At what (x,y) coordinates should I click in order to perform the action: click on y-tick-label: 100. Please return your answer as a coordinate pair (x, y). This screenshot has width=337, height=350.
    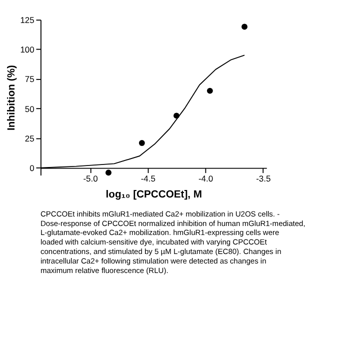
    Looking at the image, I should click on (27, 49).